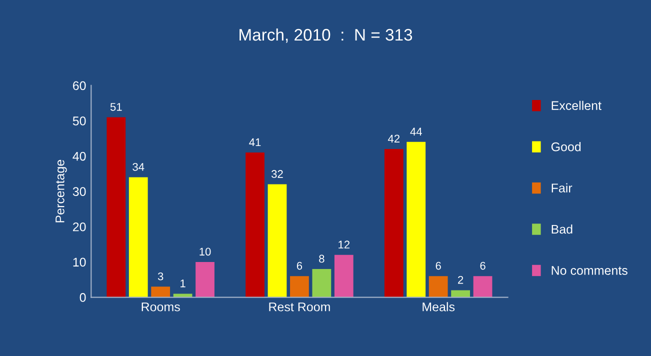 The image size is (651, 356). Describe the element at coordinates (416, 132) in the screenshot. I see `data-label: 44` at that location.